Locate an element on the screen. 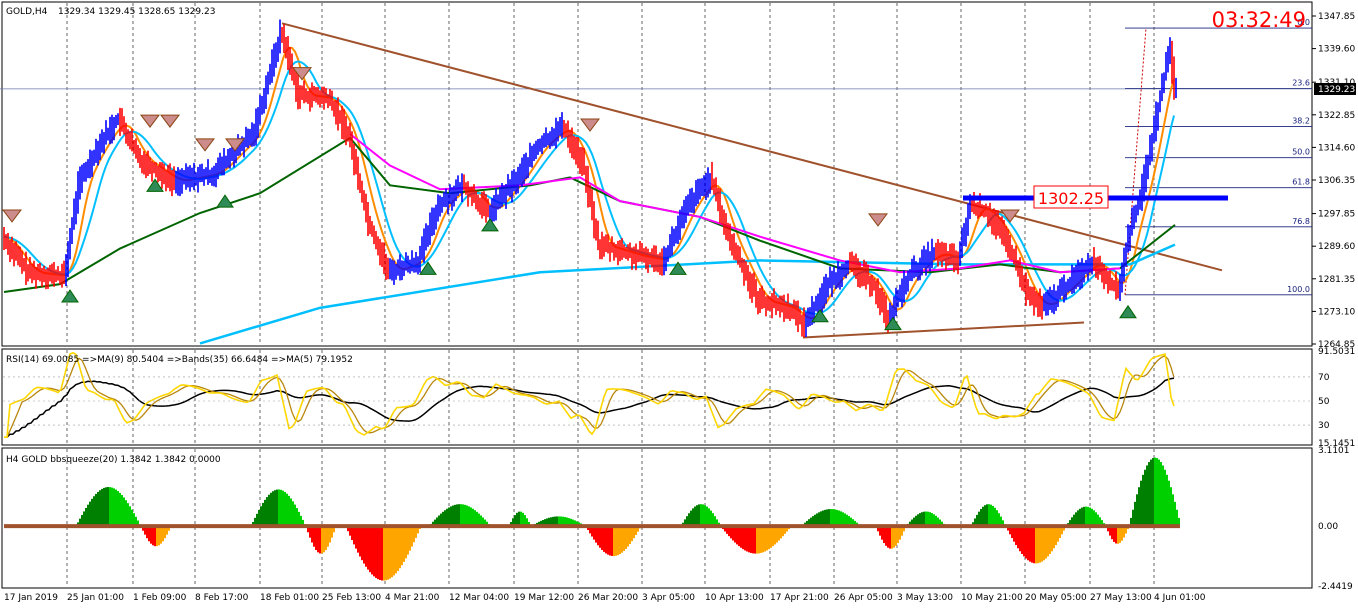 The height and width of the screenshot is (612, 1358). time-tick-label: 25 Jan 01:00 is located at coordinates (95, 598).